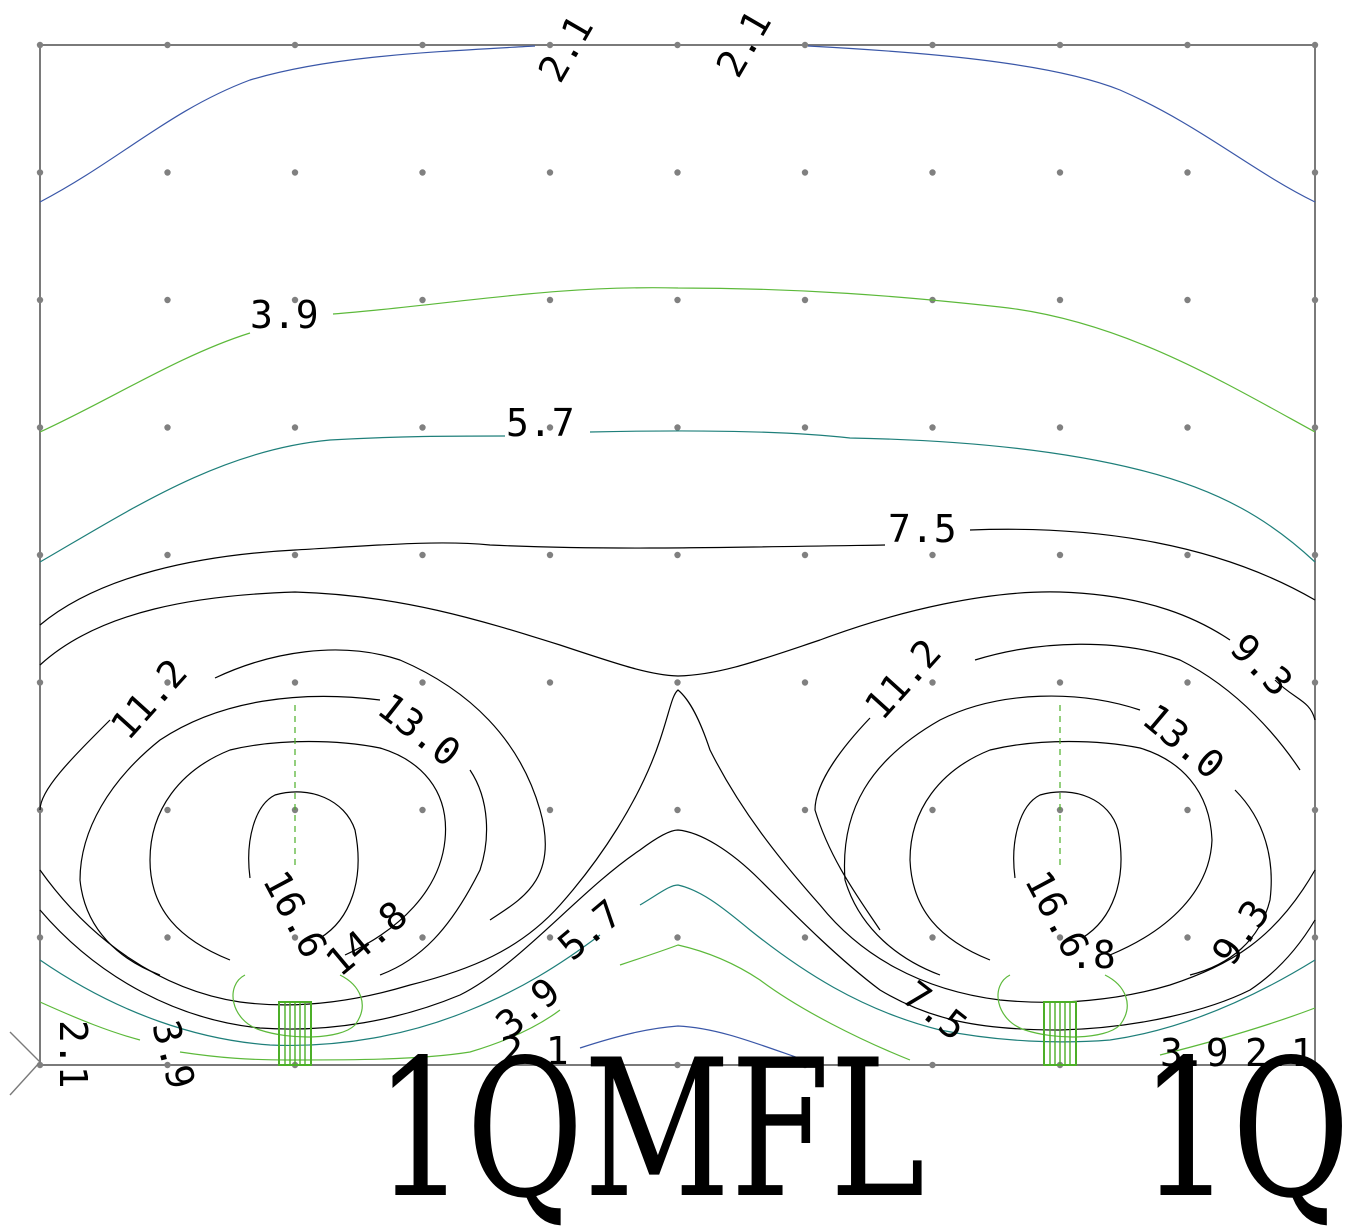 This screenshot has height=1226, width=1355. I want to click on isoline-3-9-upper, so click(677, 360).